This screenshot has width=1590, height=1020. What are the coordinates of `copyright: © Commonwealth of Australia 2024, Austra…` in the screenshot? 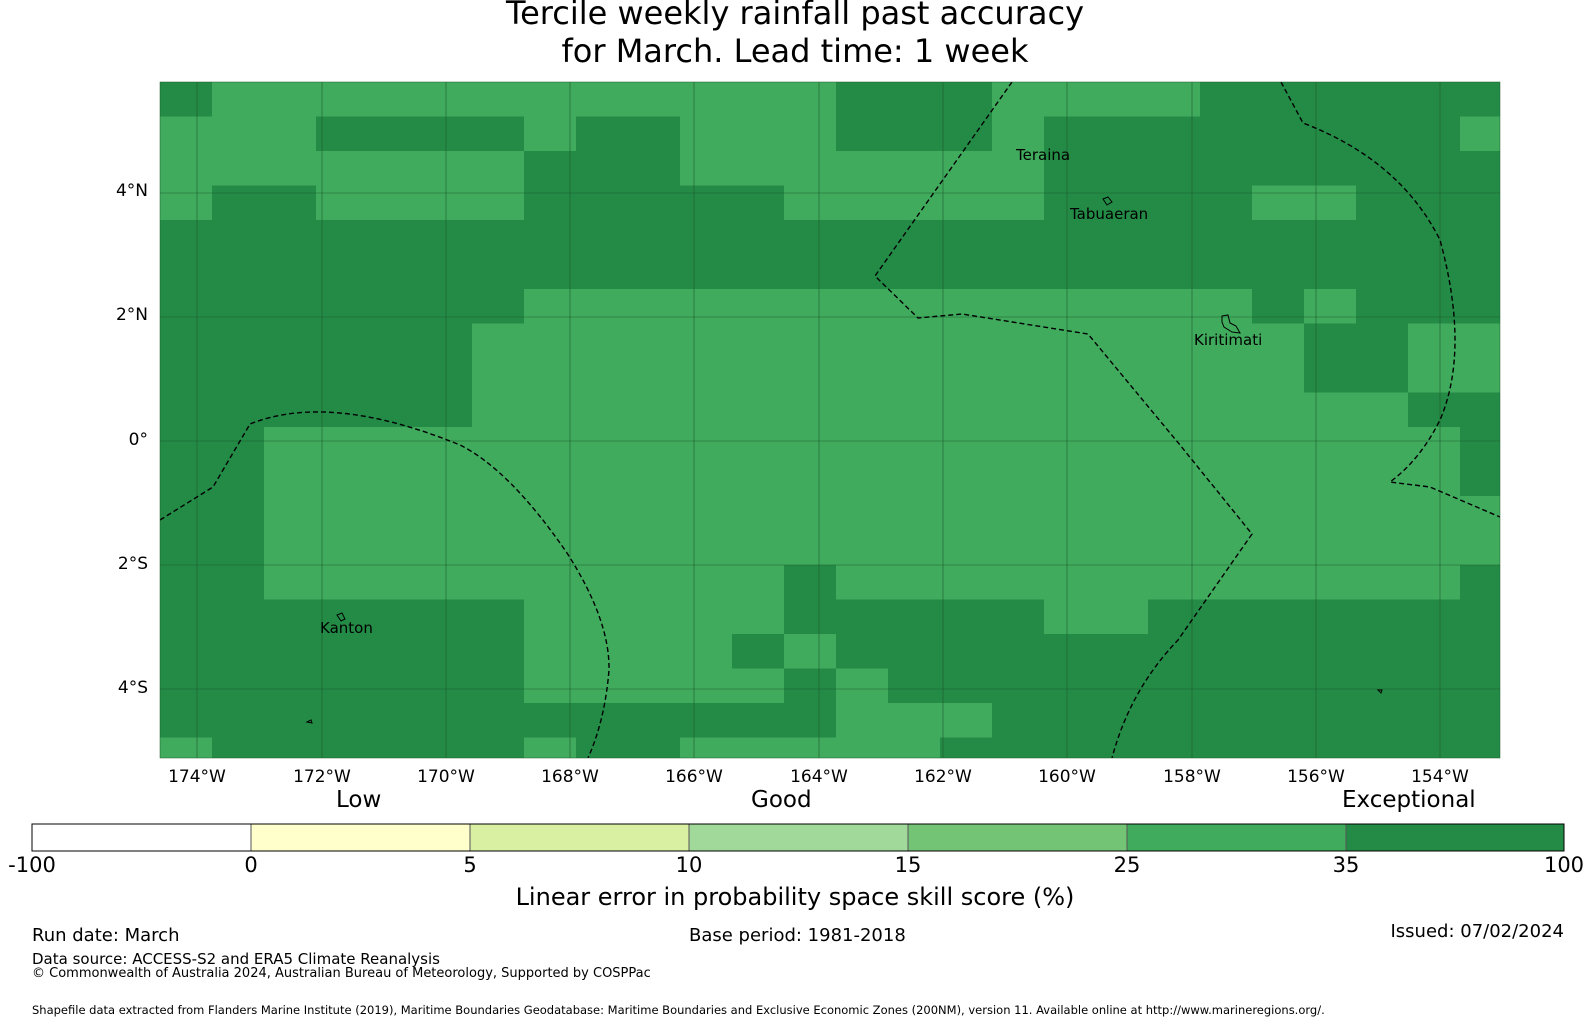 It's located at (341, 973).